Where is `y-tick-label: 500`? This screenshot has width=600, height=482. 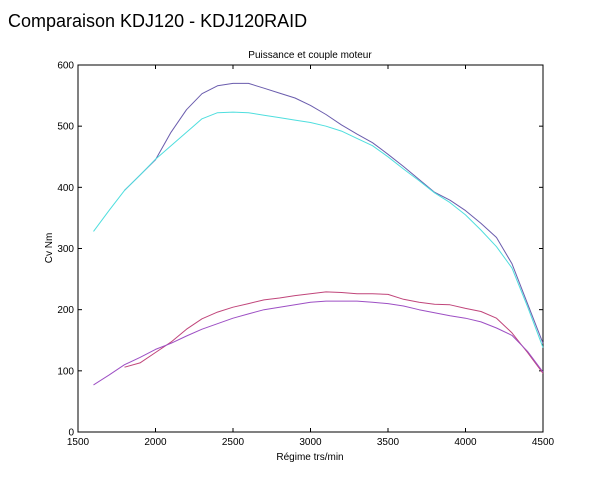 y-tick-label: 500 is located at coordinates (65, 127).